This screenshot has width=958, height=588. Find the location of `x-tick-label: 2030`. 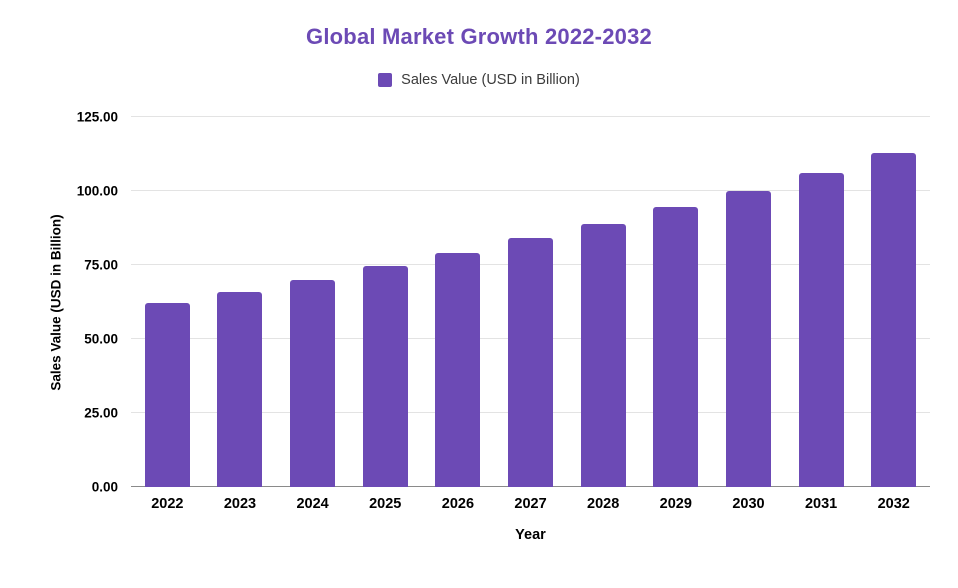

x-tick-label: 2030 is located at coordinates (748, 504).